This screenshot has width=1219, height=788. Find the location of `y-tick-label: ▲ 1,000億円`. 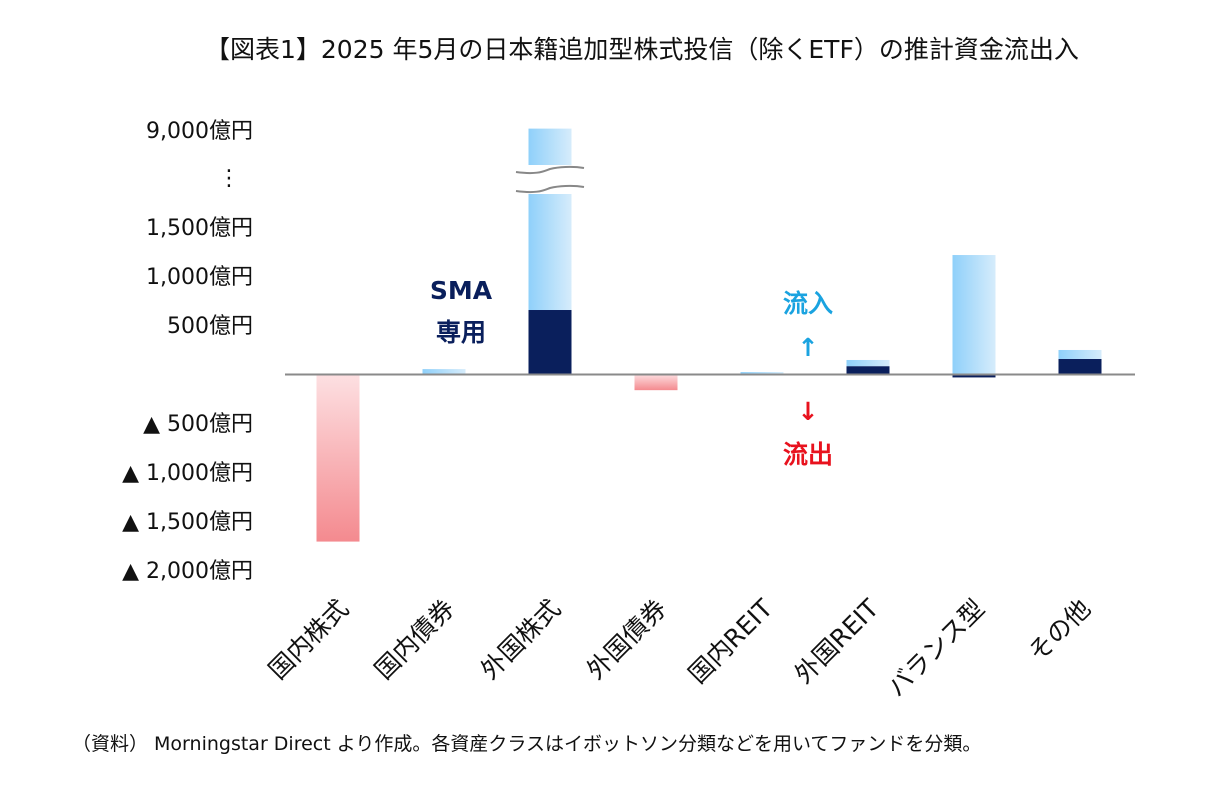

y-tick-label: ▲ 1,000億円 is located at coordinates (187, 473).